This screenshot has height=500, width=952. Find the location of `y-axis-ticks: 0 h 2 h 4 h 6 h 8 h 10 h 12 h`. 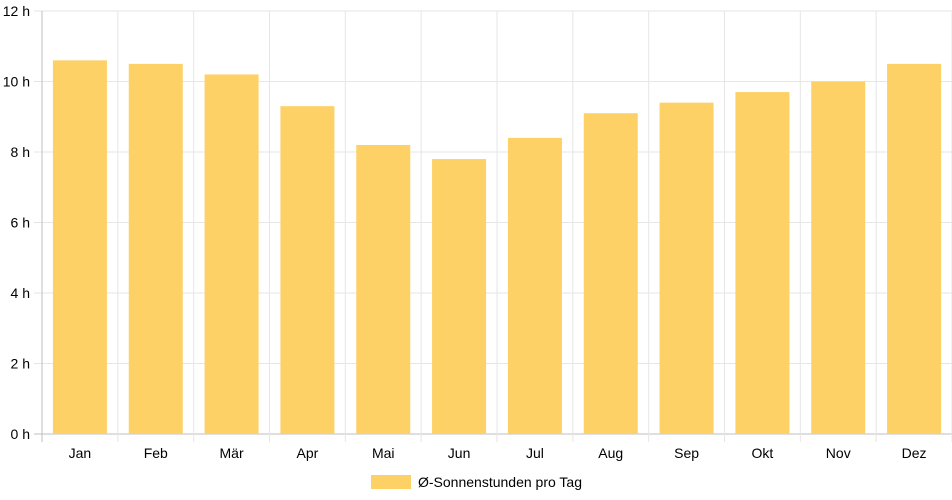

y-axis-ticks: 0 h 2 h 4 h 6 h 8 h 10 h 12 h is located at coordinates (16, 222).